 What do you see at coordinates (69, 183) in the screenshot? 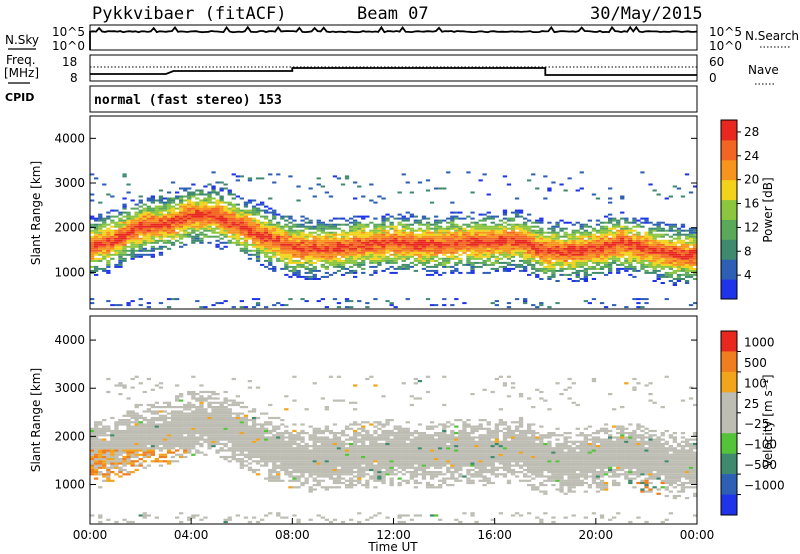
I see `y-tick-label: 3000` at bounding box center [69, 183].